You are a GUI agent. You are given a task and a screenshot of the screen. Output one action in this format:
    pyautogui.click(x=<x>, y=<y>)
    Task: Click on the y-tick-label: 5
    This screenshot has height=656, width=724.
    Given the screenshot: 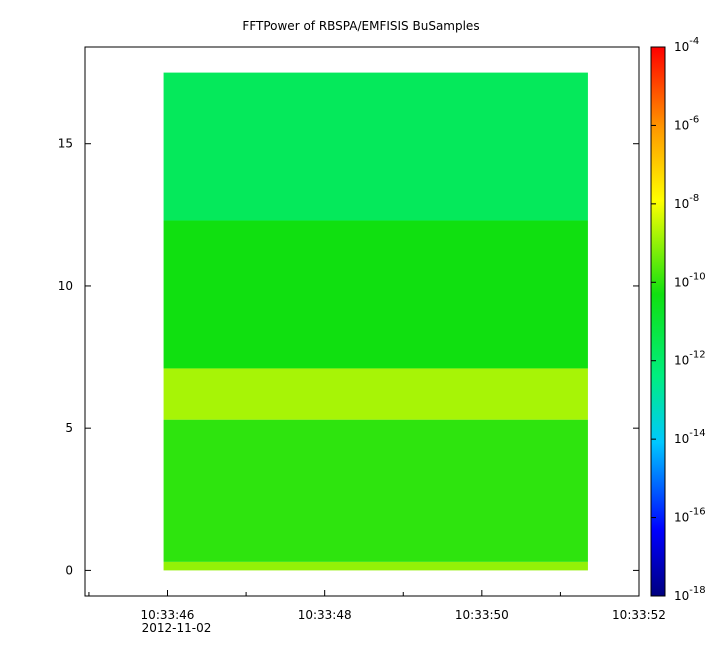 What is the action you would take?
    pyautogui.click(x=69, y=428)
    